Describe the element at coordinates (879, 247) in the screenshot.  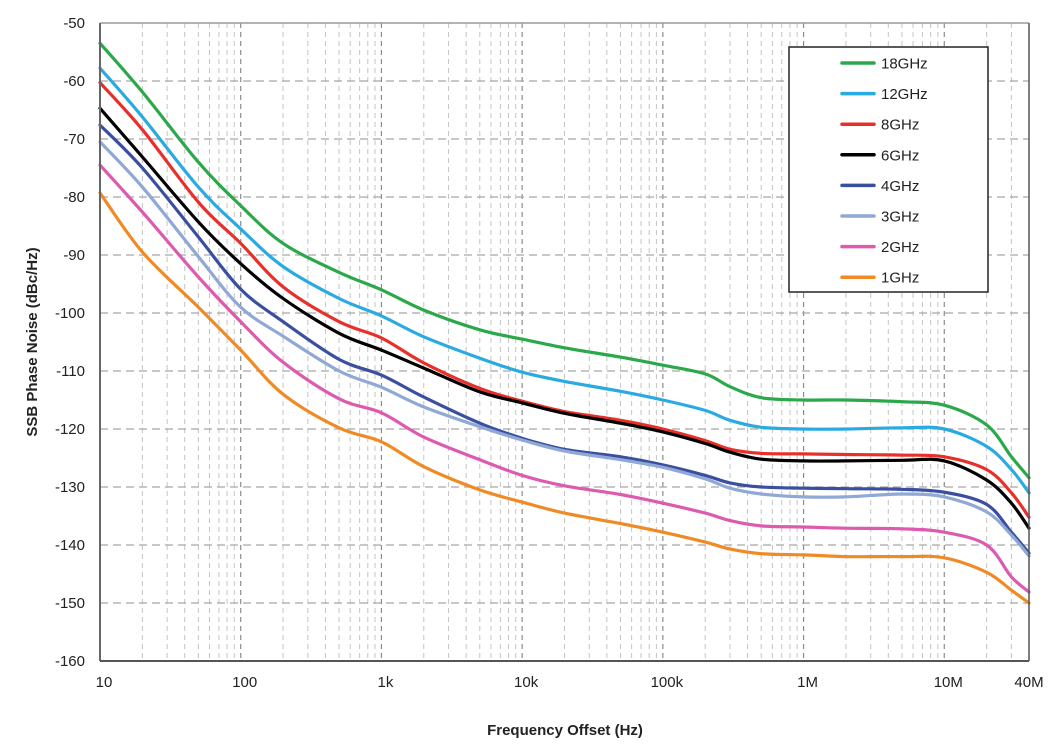
I see `legend-item-2GHz: 2GHz` at that location.